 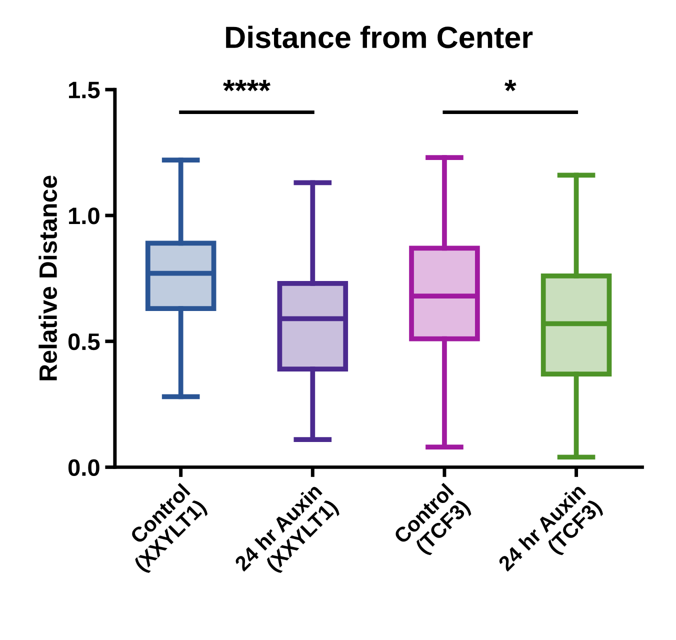 I want to click on y-tick-label: 1.5, so click(x=84, y=90).